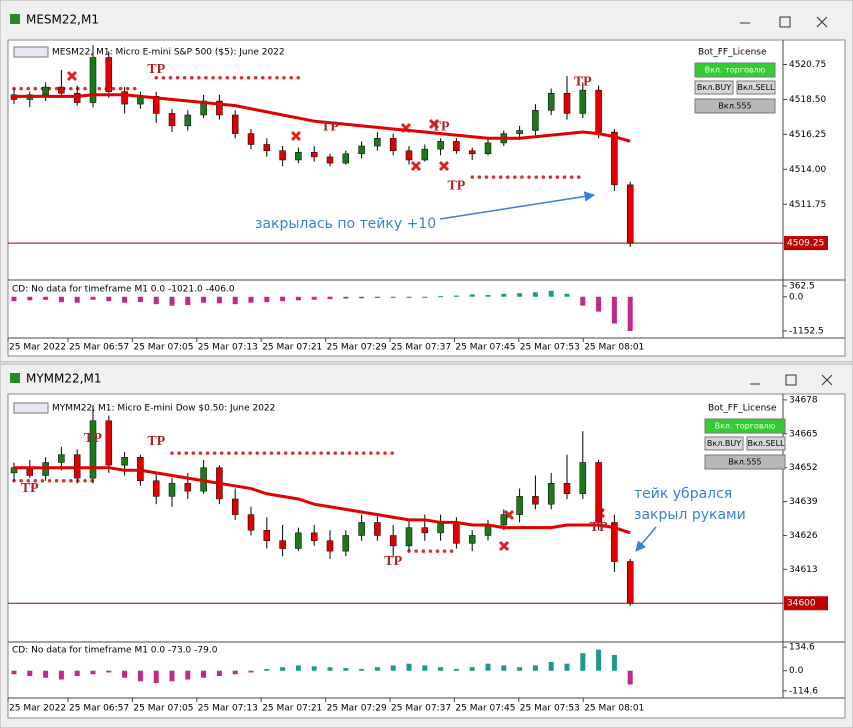 The image size is (853, 728). Describe the element at coordinates (15, 378) in the screenshot. I see `window-icon` at that location.